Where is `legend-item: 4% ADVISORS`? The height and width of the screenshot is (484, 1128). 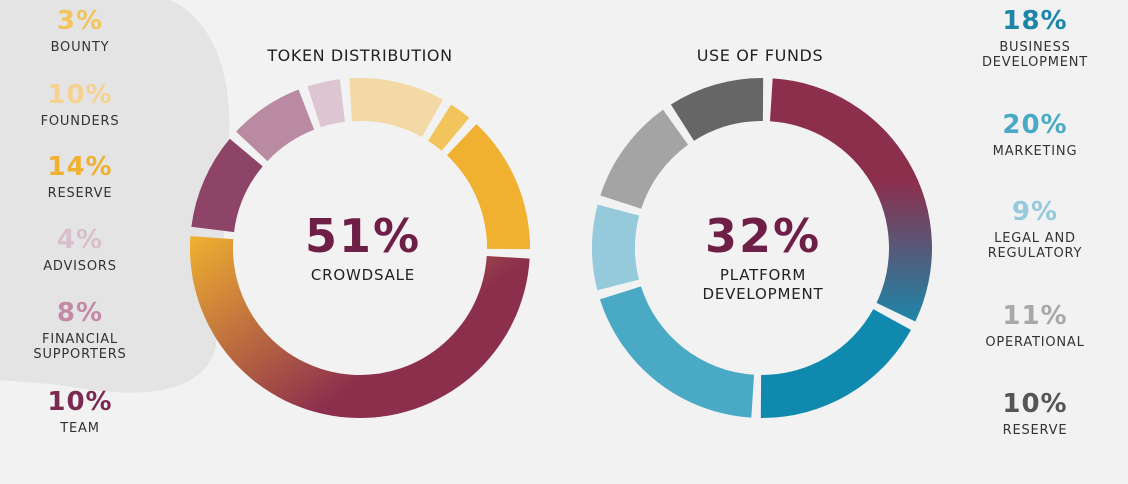
legend-item: 4% ADVISORS is located at coordinates (80, 250).